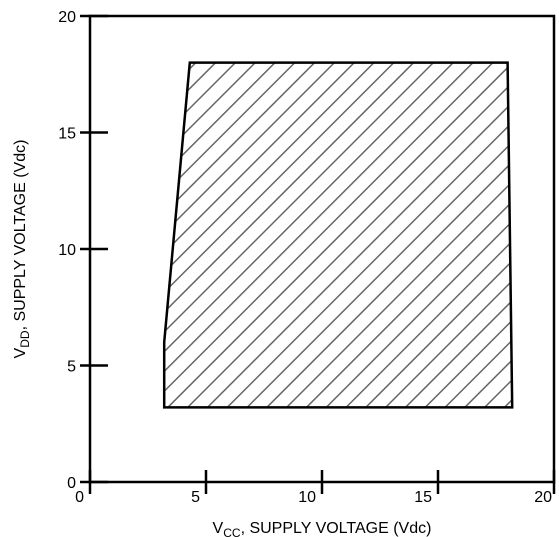 Image resolution: width=559 pixels, height=537 pixels. Describe the element at coordinates (20, 235) in the screenshot. I see `y-axis-title-rest: , SUPPLY VOLTAGE (Vdc)` at that location.